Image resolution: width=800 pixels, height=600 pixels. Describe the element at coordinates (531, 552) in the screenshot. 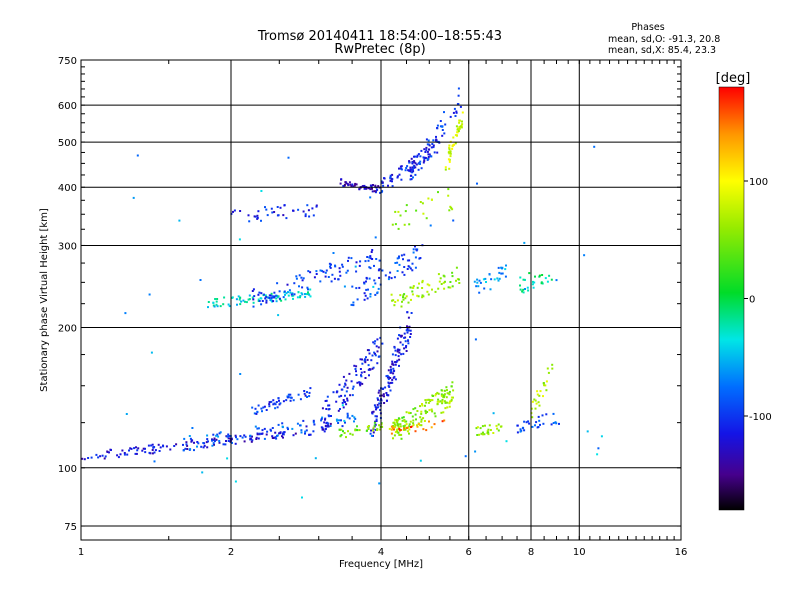

I see `x-tick-label: 8` at that location.